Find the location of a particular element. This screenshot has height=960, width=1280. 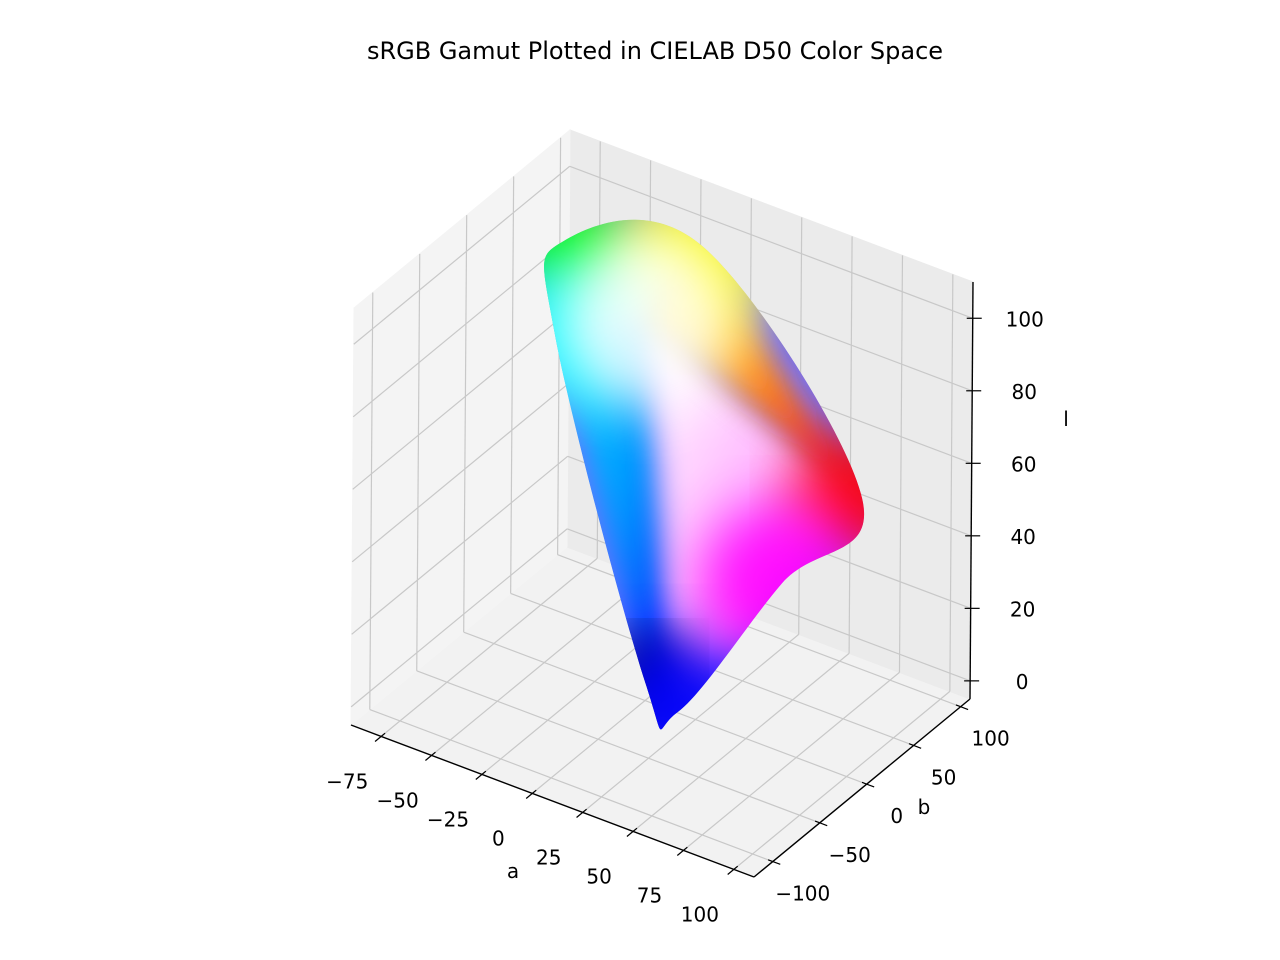

tick-label-b: −50 is located at coordinates (850, 855).